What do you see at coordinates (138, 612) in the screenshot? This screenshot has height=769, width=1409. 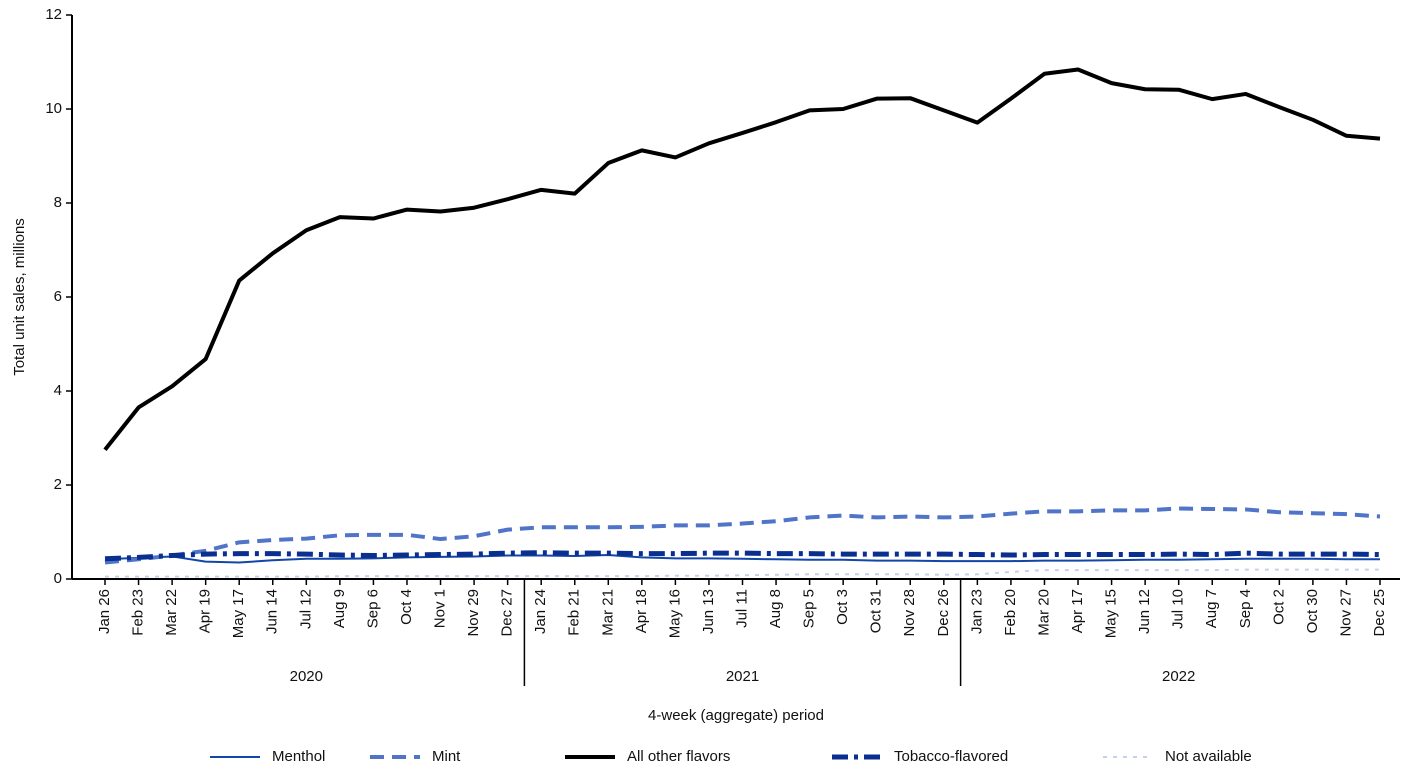 I see `x-tick-label: Feb 23` at bounding box center [138, 612].